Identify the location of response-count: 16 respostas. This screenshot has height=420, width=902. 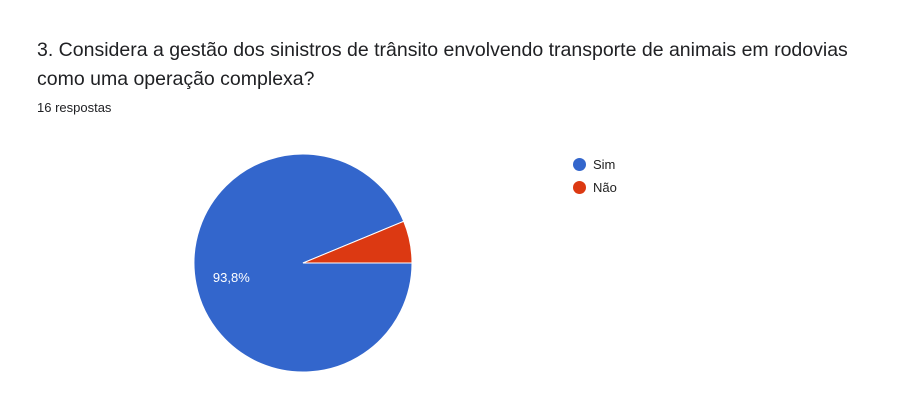
(74, 107).